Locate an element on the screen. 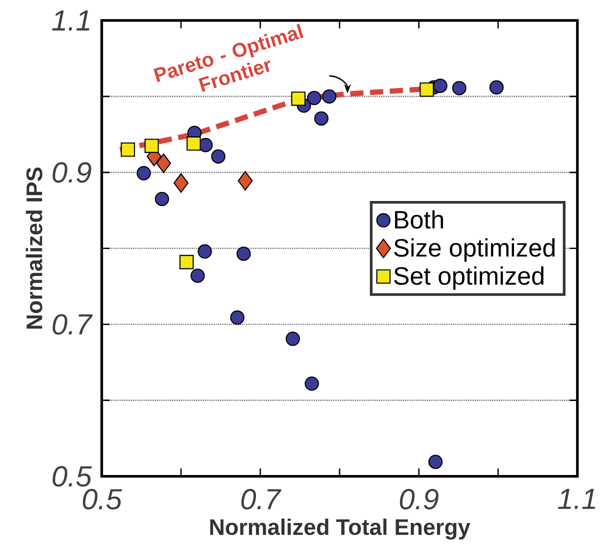 This screenshot has height=545, width=602. x-tick-label: 0.9 is located at coordinates (419, 499).